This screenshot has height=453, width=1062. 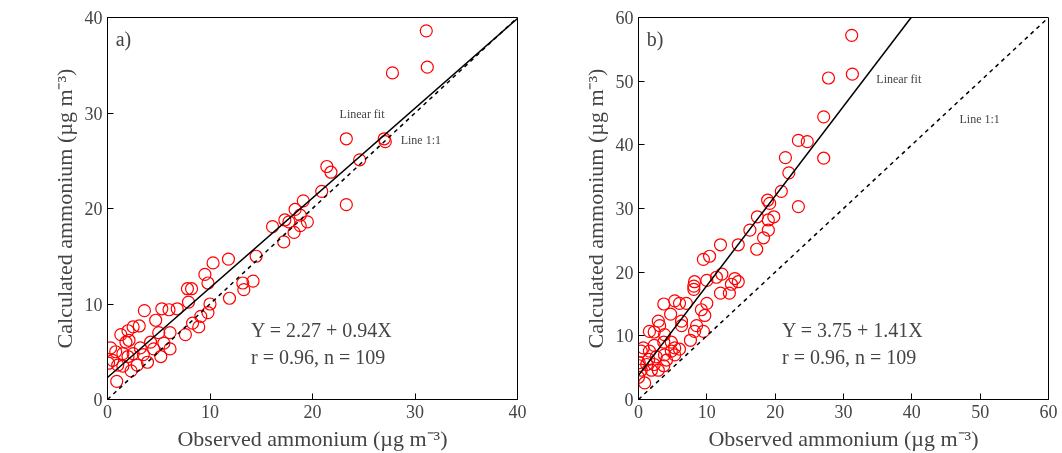 What do you see at coordinates (1048, 411) in the screenshot?
I see `x-tick-label: 60` at bounding box center [1048, 411].